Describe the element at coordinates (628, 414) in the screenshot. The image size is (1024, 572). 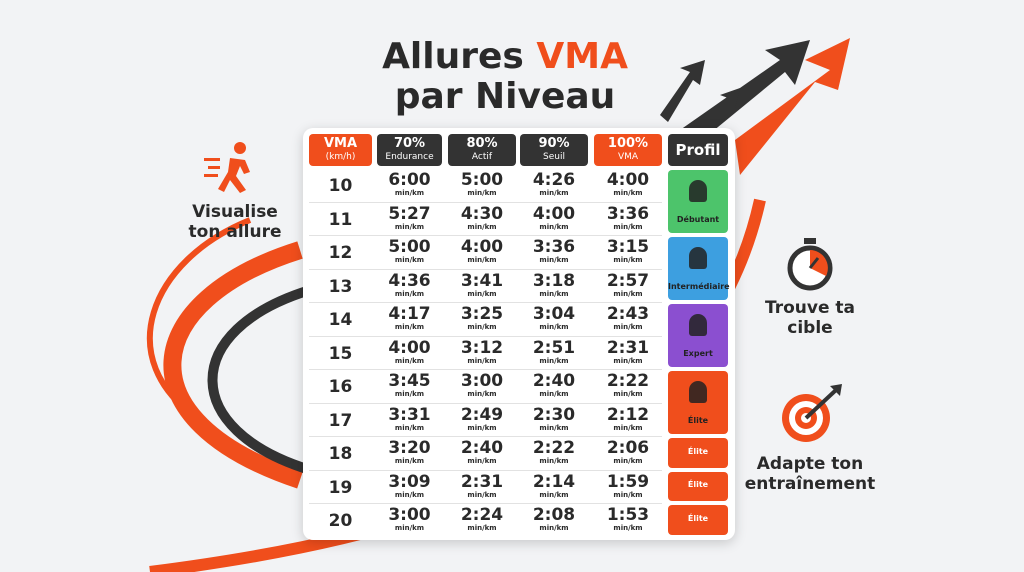
I see `pace-value: 2:12` at that location.